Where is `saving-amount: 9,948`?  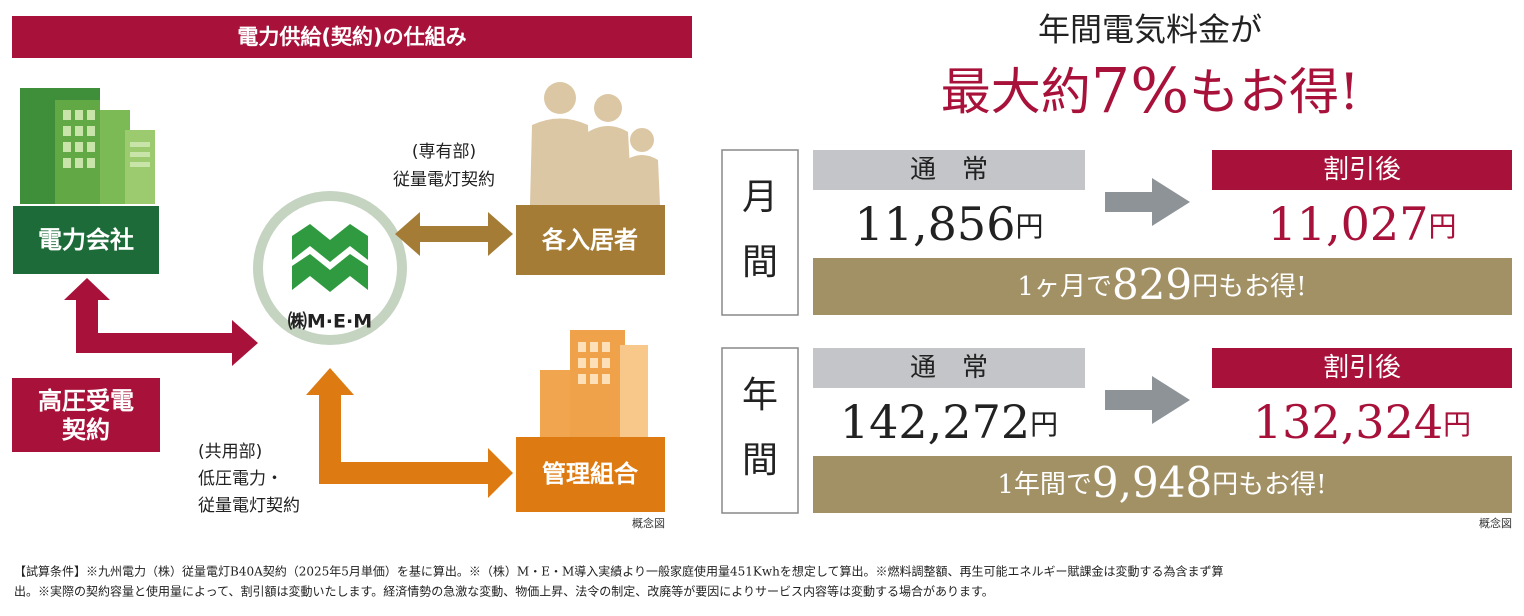 saving-amount: 9,948 is located at coordinates (1152, 482).